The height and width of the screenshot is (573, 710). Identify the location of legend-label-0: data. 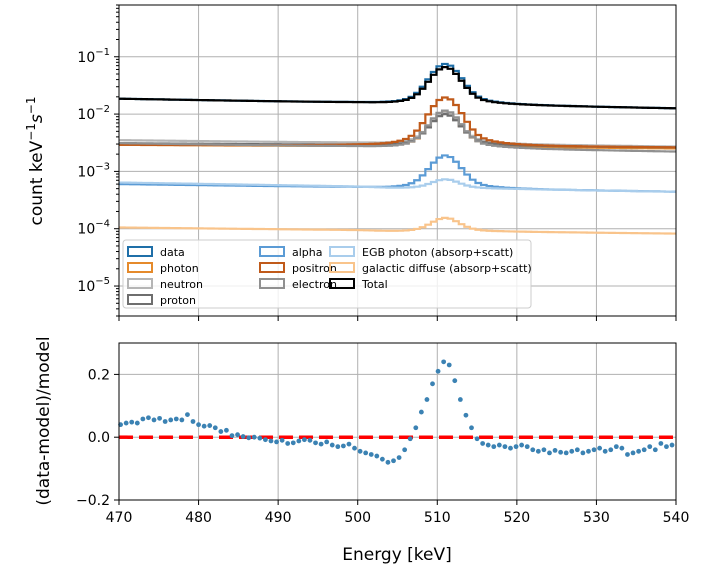
(172, 252).